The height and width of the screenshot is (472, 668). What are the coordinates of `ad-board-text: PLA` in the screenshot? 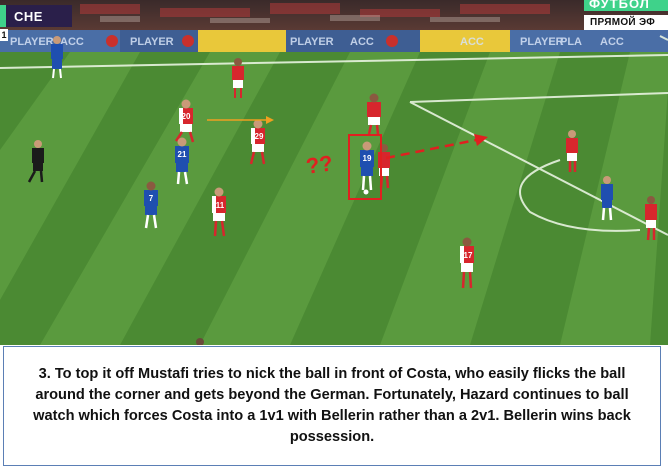 It's located at (571, 42).